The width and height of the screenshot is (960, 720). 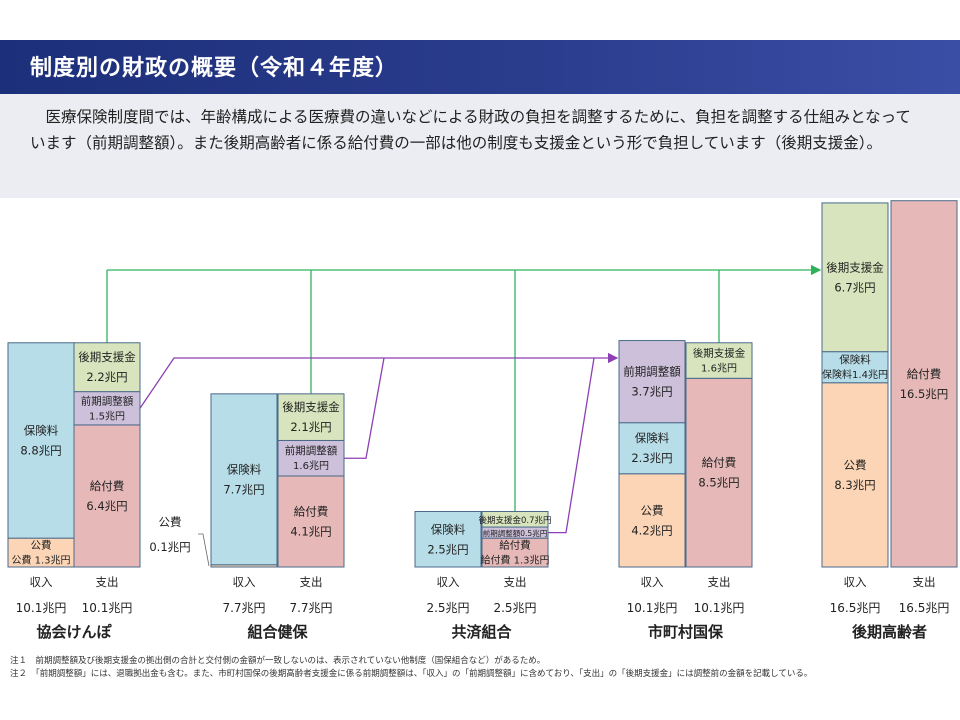 What do you see at coordinates (107, 582) in the screenshot?
I see `expense-column-label-0: 支出` at bounding box center [107, 582].